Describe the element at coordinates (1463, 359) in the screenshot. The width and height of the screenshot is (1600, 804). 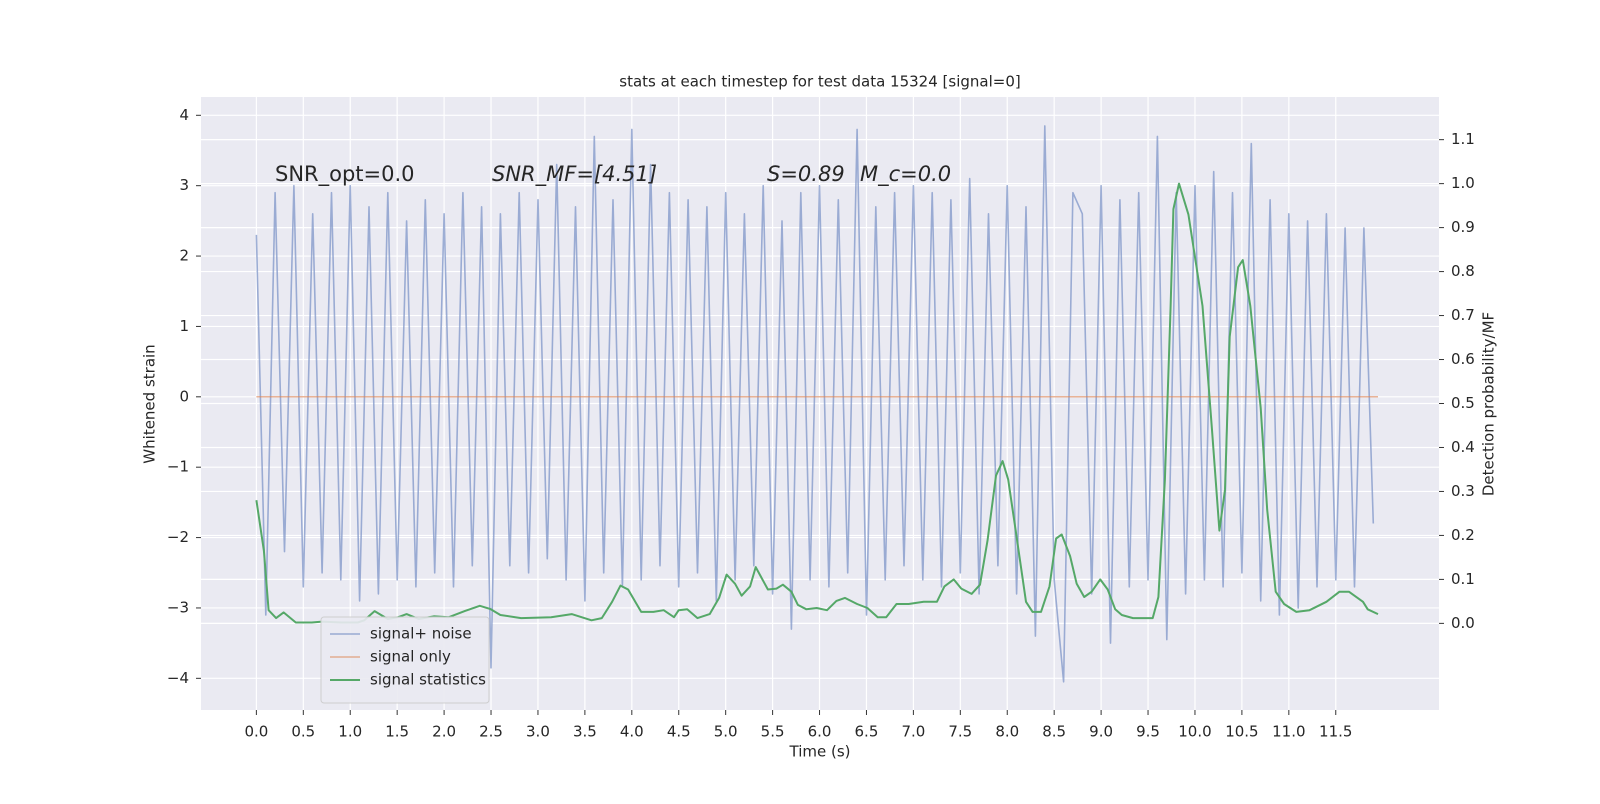
I see `y2-tick-label: 0.6` at that location.